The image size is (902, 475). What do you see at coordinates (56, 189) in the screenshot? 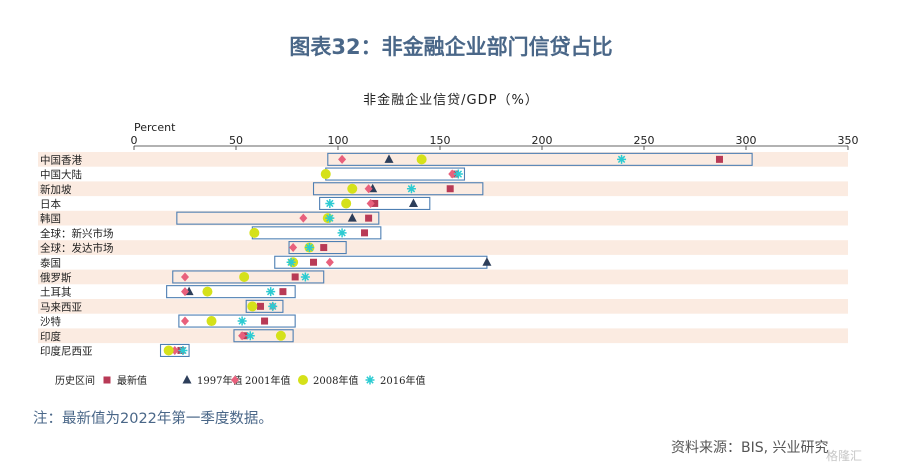
I see `category-label: 新加坡` at bounding box center [56, 189].